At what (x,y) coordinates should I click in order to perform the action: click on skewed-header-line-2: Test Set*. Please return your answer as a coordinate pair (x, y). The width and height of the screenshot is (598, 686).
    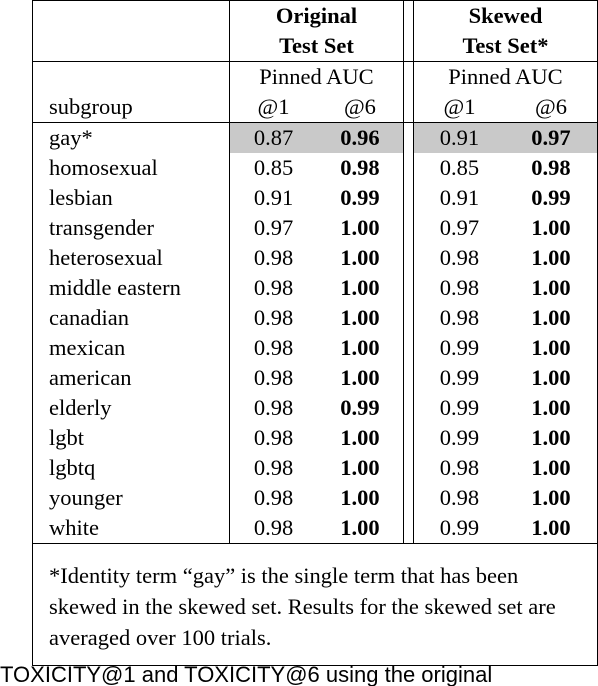
    Looking at the image, I should click on (505, 45).